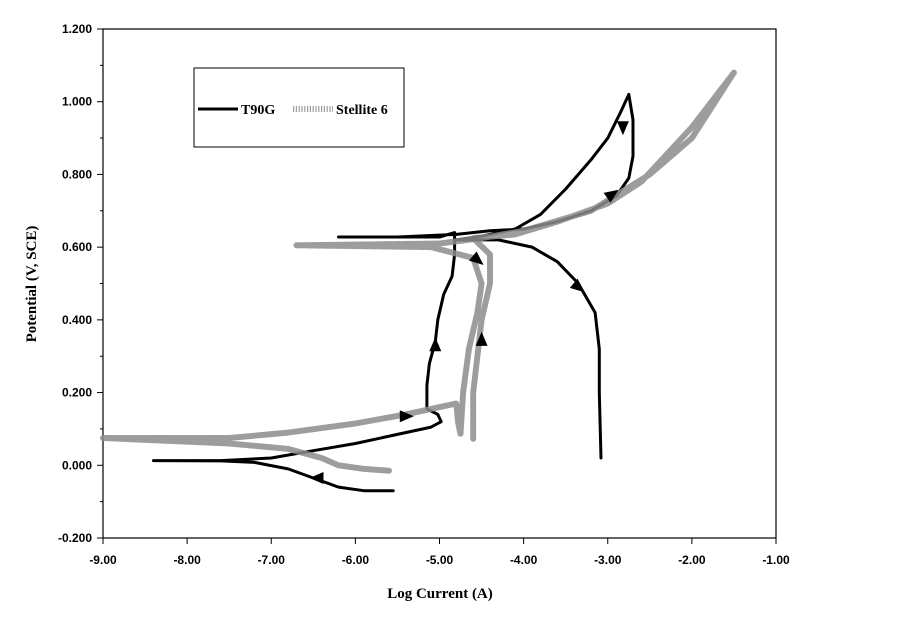 The width and height of the screenshot is (910, 622). I want to click on y-tick-label: 0.800, so click(77, 174).